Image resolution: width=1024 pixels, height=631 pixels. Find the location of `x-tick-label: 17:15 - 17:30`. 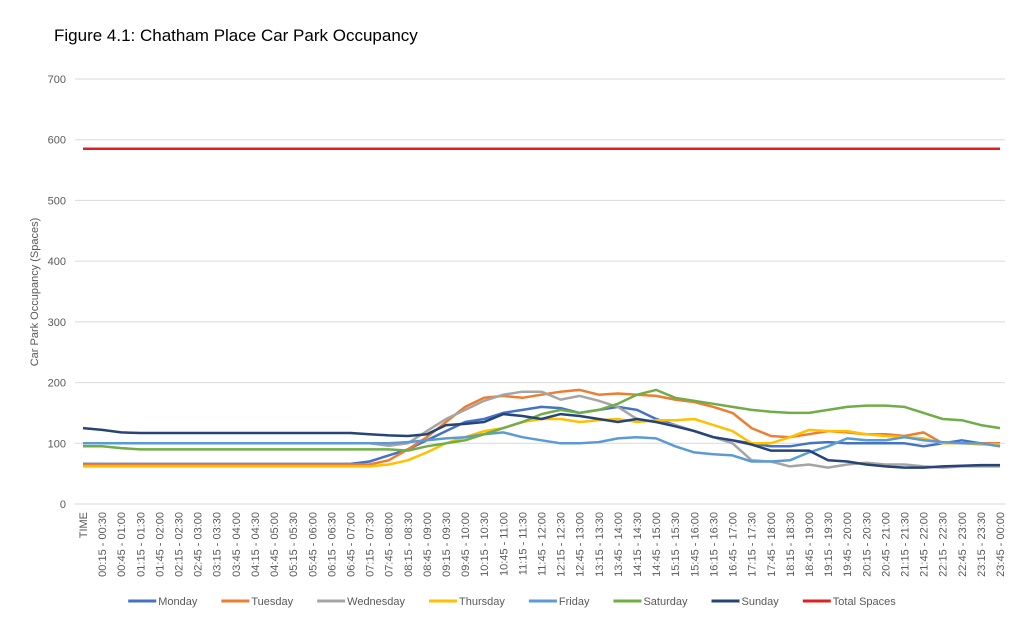

x-tick-label: 17:15 - 17:30 is located at coordinates (753, 544).